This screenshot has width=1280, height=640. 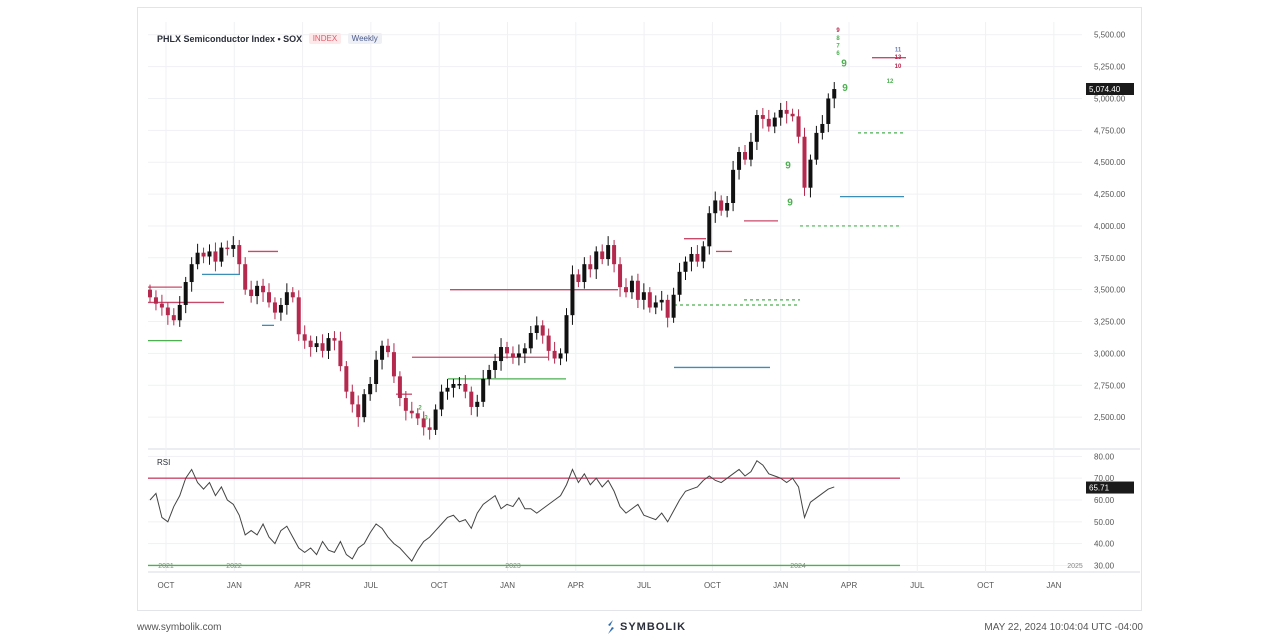 I want to click on rsi-y-tick-label: 80.00, so click(x=1104, y=456).